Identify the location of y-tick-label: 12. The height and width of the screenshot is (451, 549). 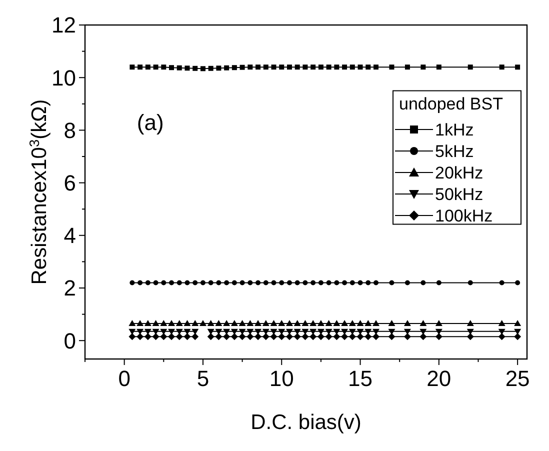
(64, 25).